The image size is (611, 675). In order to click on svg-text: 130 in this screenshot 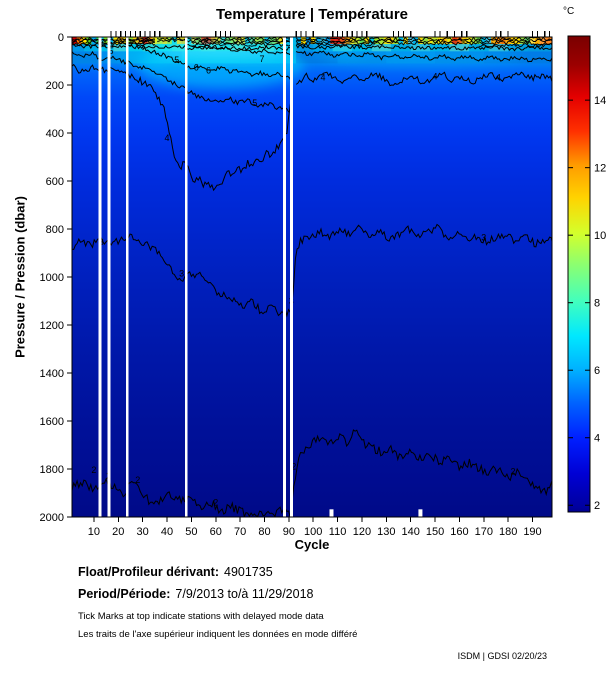, I will do `click(386, 532)`.